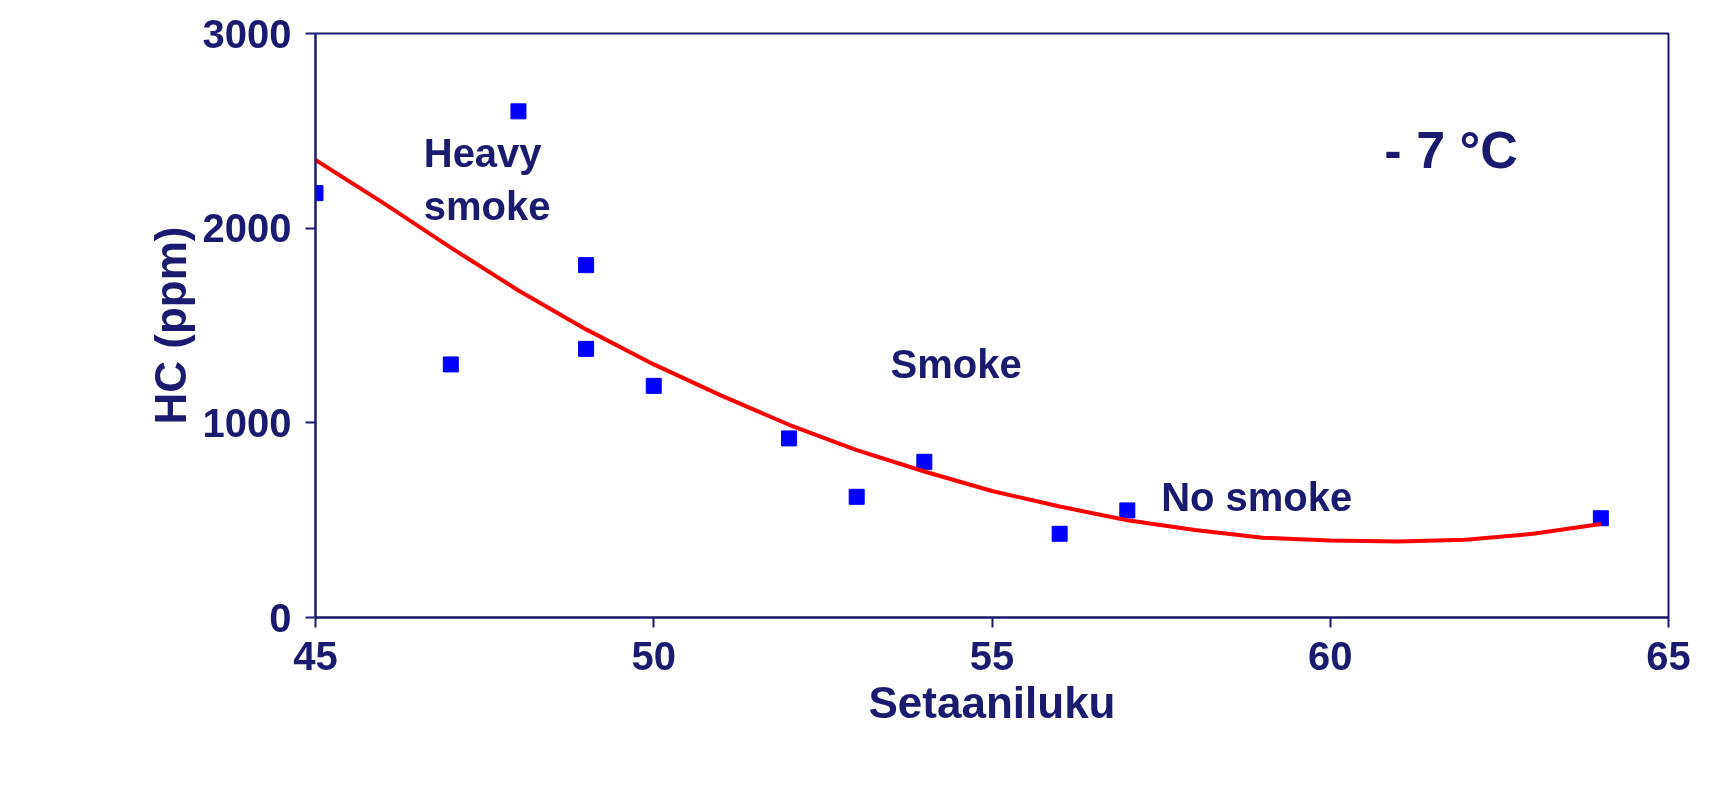 The width and height of the screenshot is (1721, 786). I want to click on annotation: Smoke, so click(956, 364).